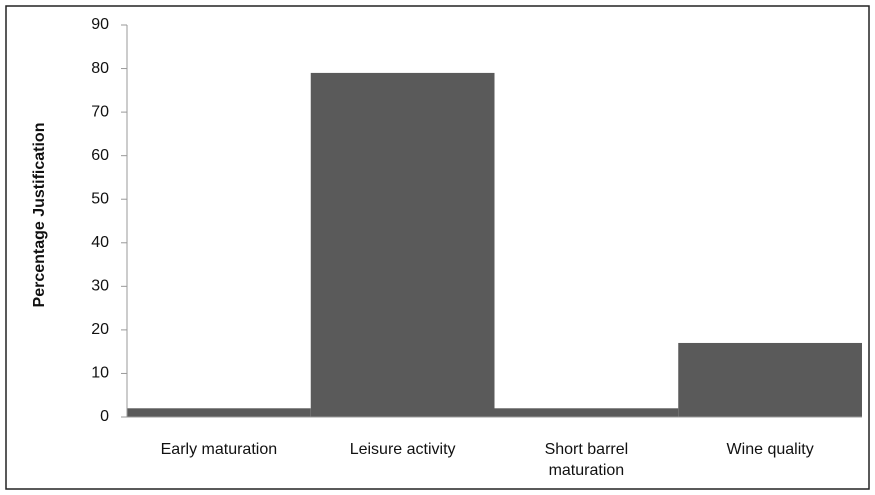  Describe the element at coordinates (39, 215) in the screenshot. I see `y-axis-label: Percentage Justification` at that location.